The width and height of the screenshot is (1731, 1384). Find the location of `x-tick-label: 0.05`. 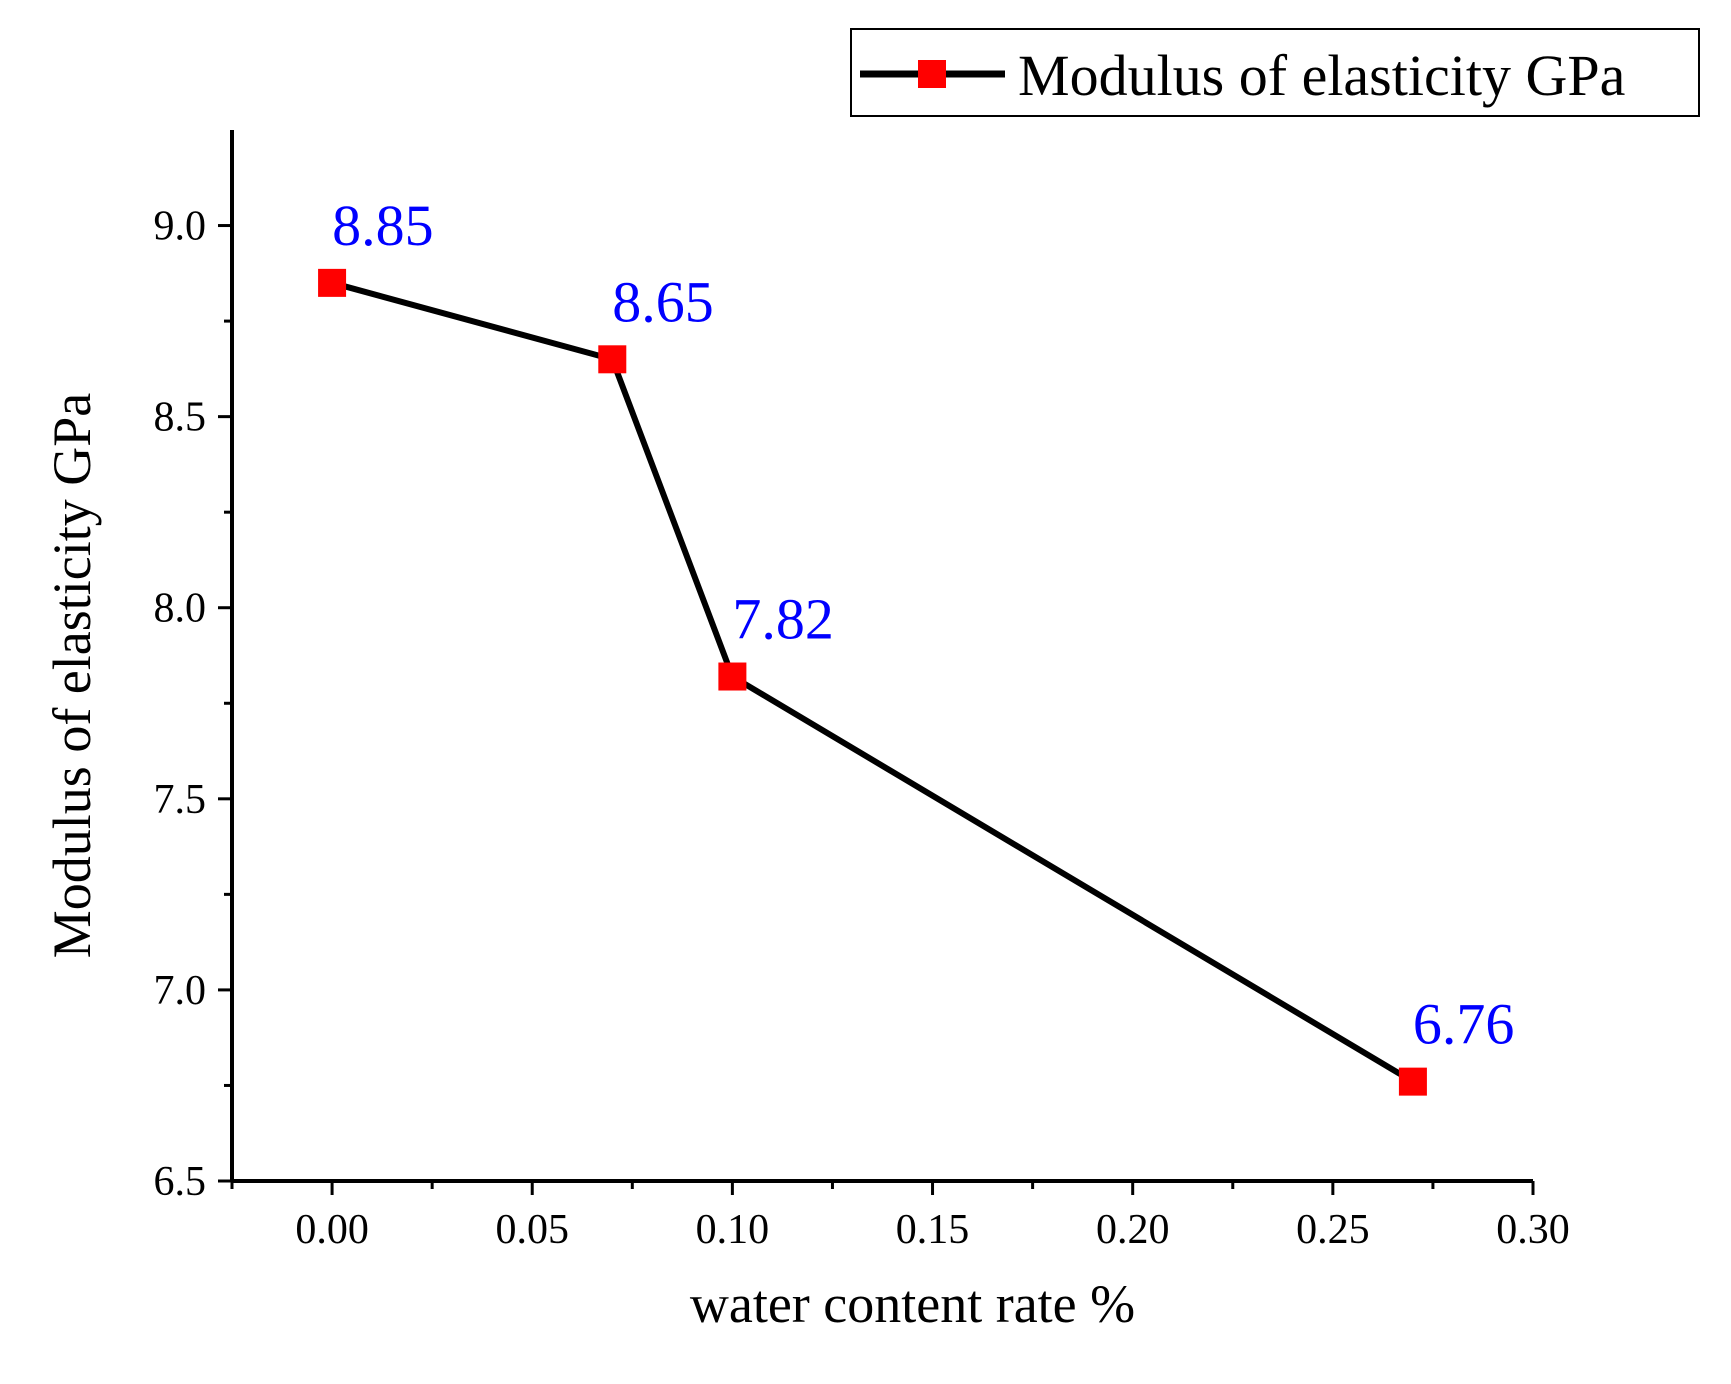

x-tick-label: 0.05 is located at coordinates (532, 1230).